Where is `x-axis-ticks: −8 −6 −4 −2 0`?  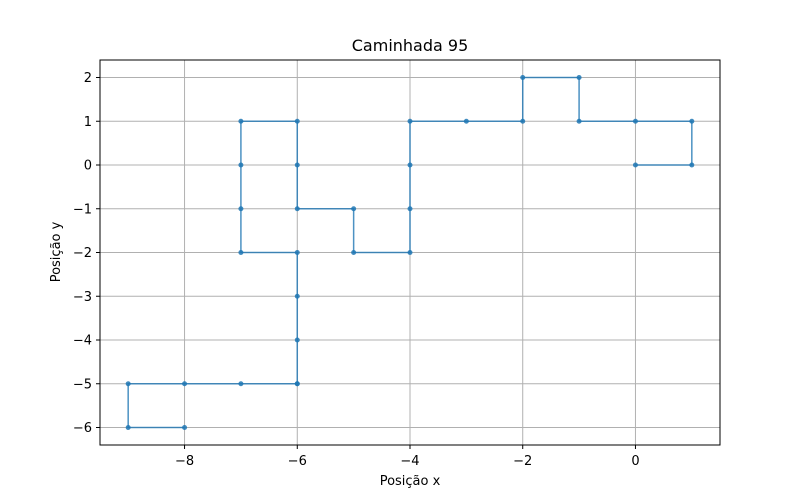 x-axis-ticks: −8 −6 −4 −2 0 is located at coordinates (407, 457).